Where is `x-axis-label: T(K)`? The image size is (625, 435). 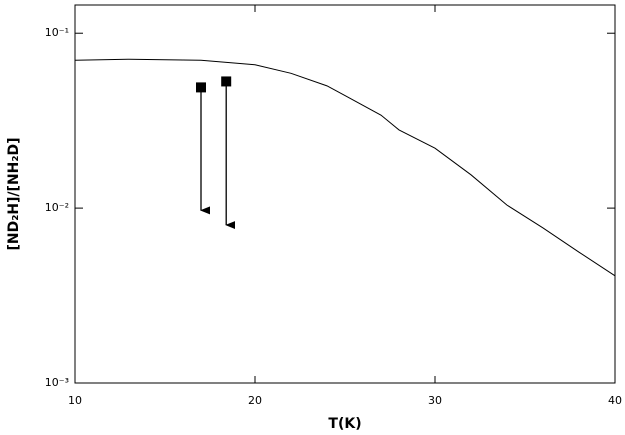
x-axis-label: T(K) is located at coordinates (344, 424).